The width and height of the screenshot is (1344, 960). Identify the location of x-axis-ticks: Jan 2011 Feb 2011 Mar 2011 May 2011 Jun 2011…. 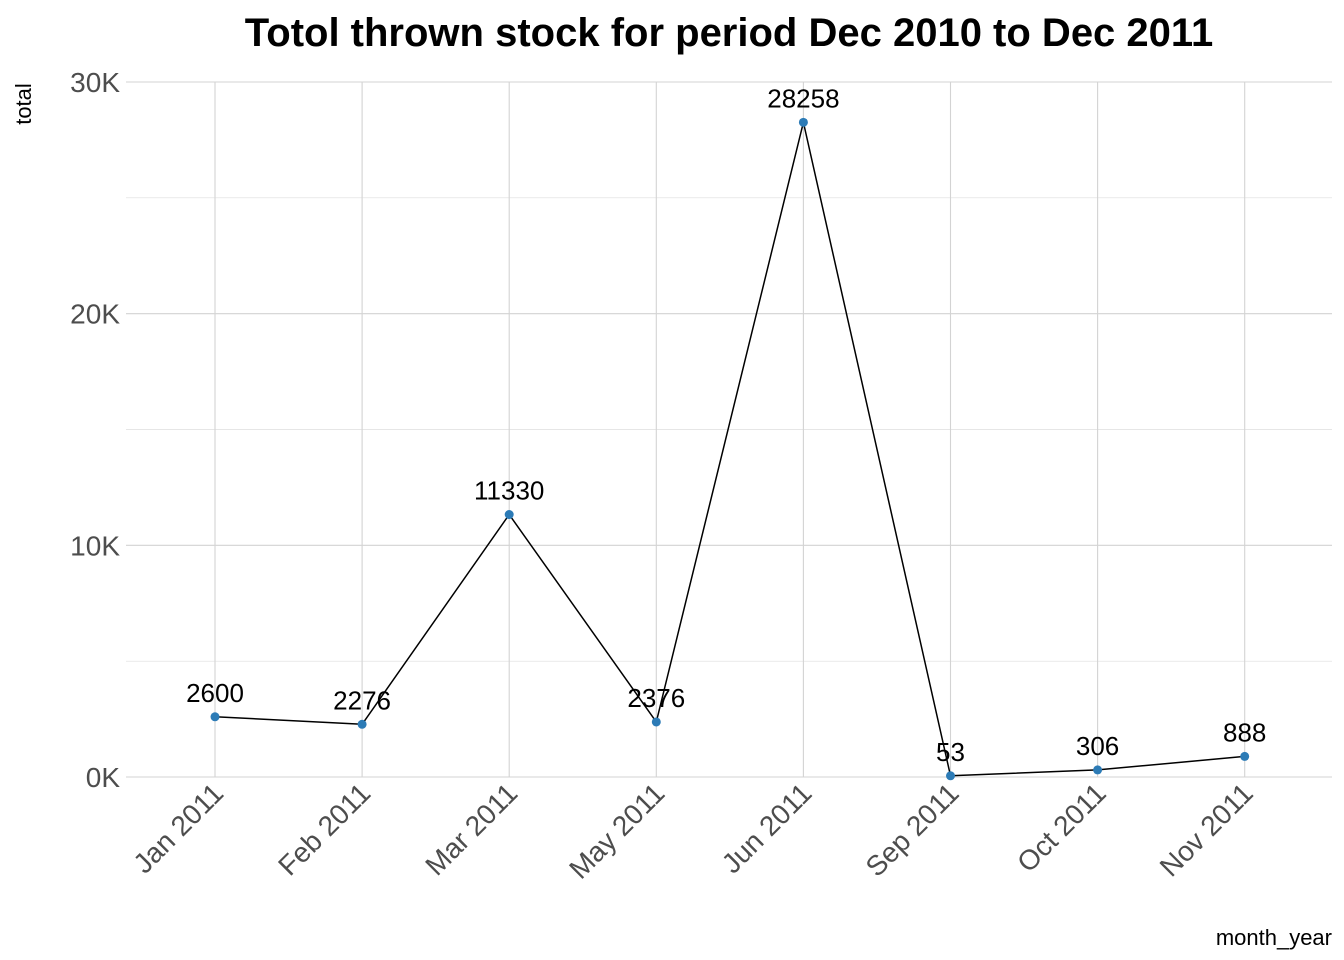
(693, 830).